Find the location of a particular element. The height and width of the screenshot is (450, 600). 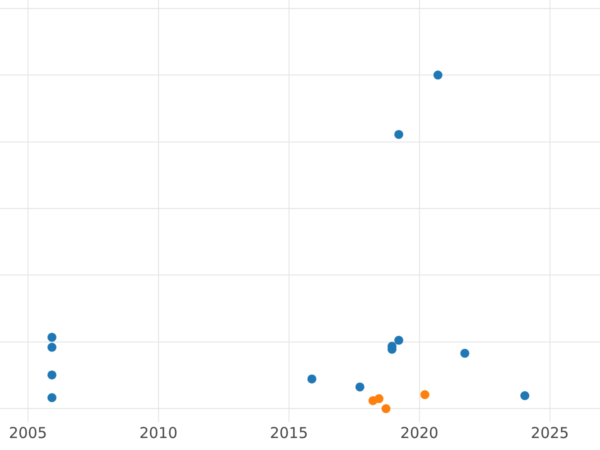

x-tick-label: 2005 is located at coordinates (28, 433).